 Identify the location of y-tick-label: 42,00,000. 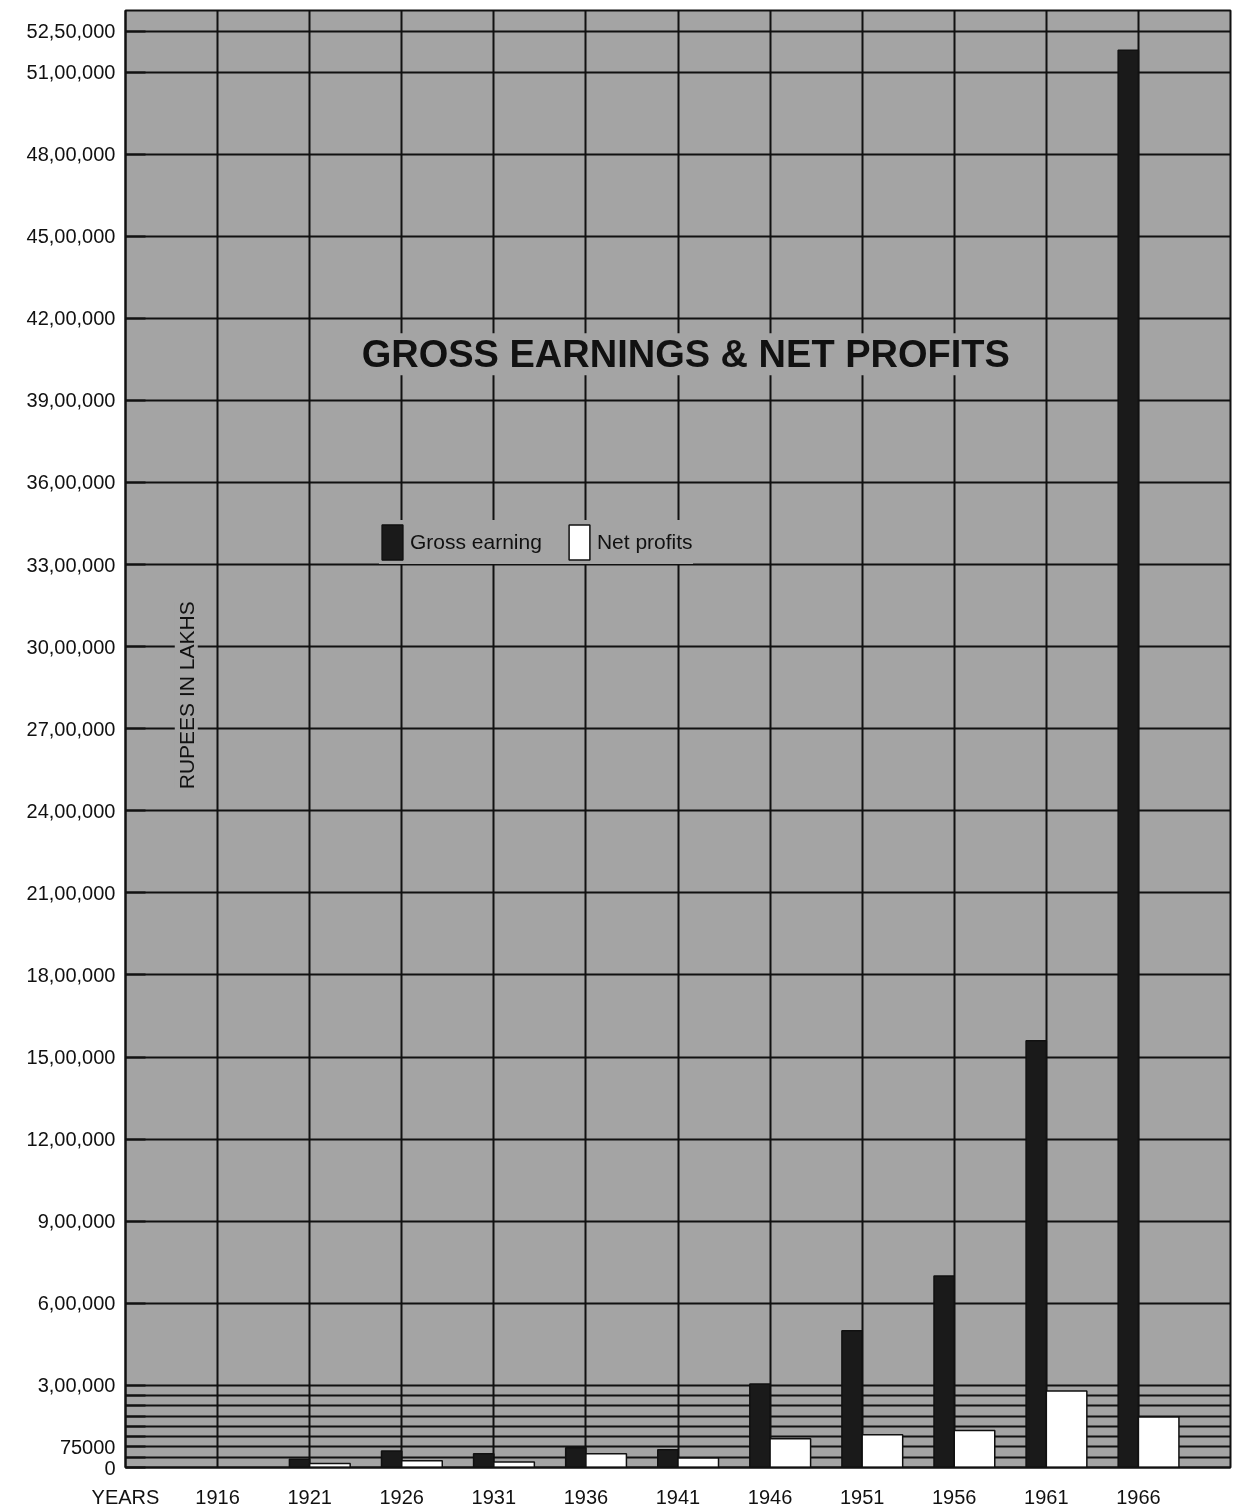
(71, 318).